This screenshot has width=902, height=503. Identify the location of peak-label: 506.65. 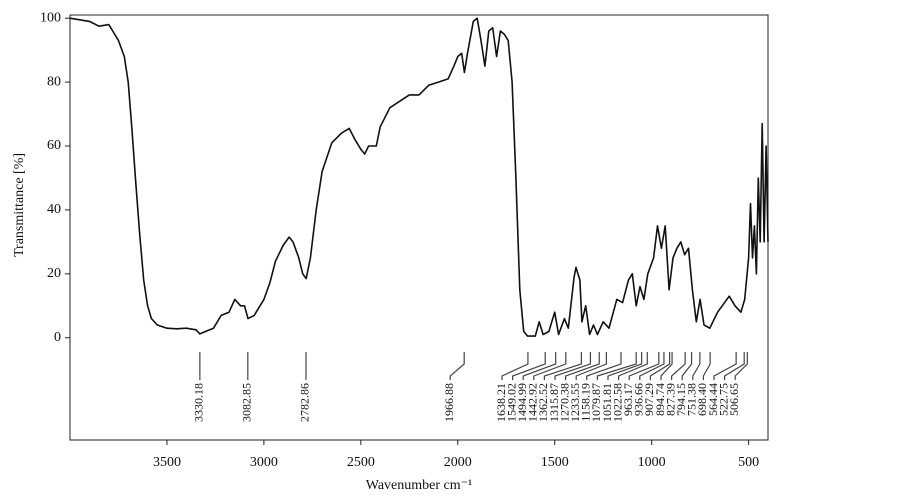
(734, 399).